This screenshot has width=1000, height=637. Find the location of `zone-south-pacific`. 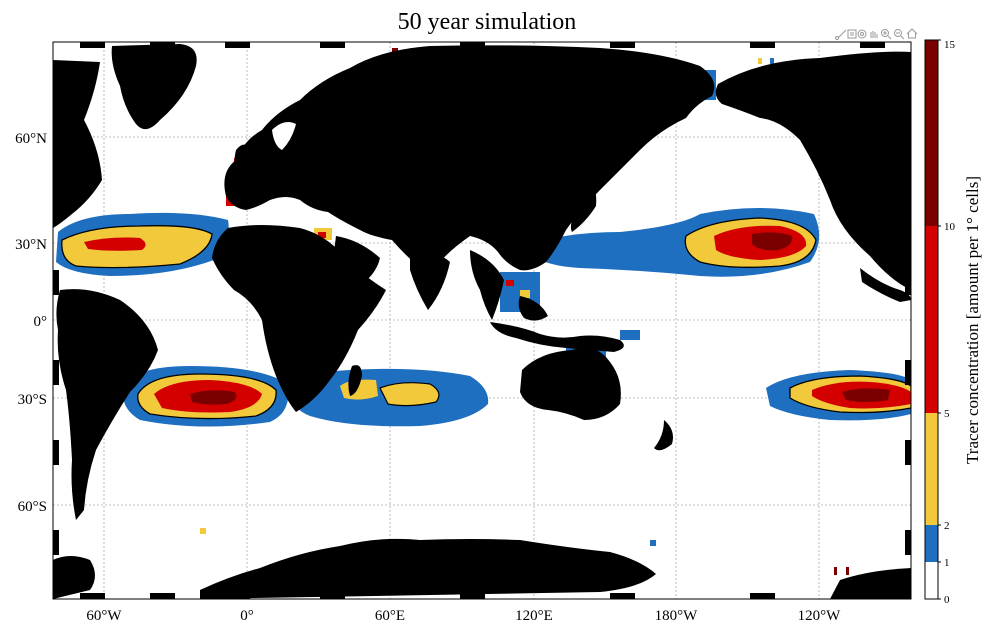

zone-south-pacific is located at coordinates (838, 395).